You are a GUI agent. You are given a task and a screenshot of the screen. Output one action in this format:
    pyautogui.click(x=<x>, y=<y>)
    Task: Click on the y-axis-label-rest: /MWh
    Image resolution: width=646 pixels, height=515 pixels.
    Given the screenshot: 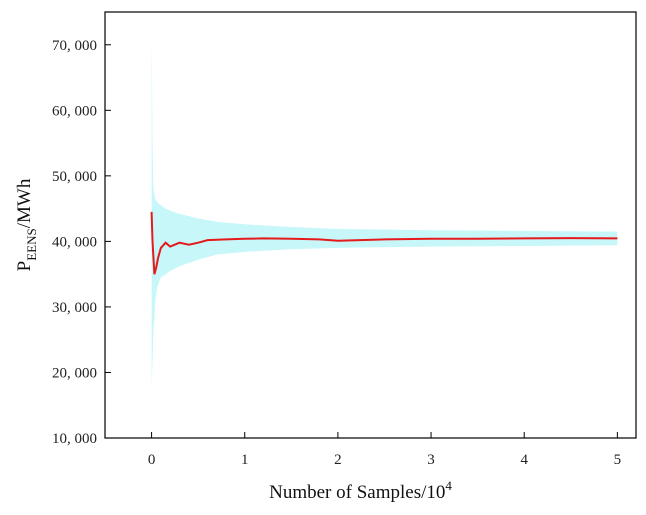 What is the action you would take?
    pyautogui.click(x=24, y=203)
    